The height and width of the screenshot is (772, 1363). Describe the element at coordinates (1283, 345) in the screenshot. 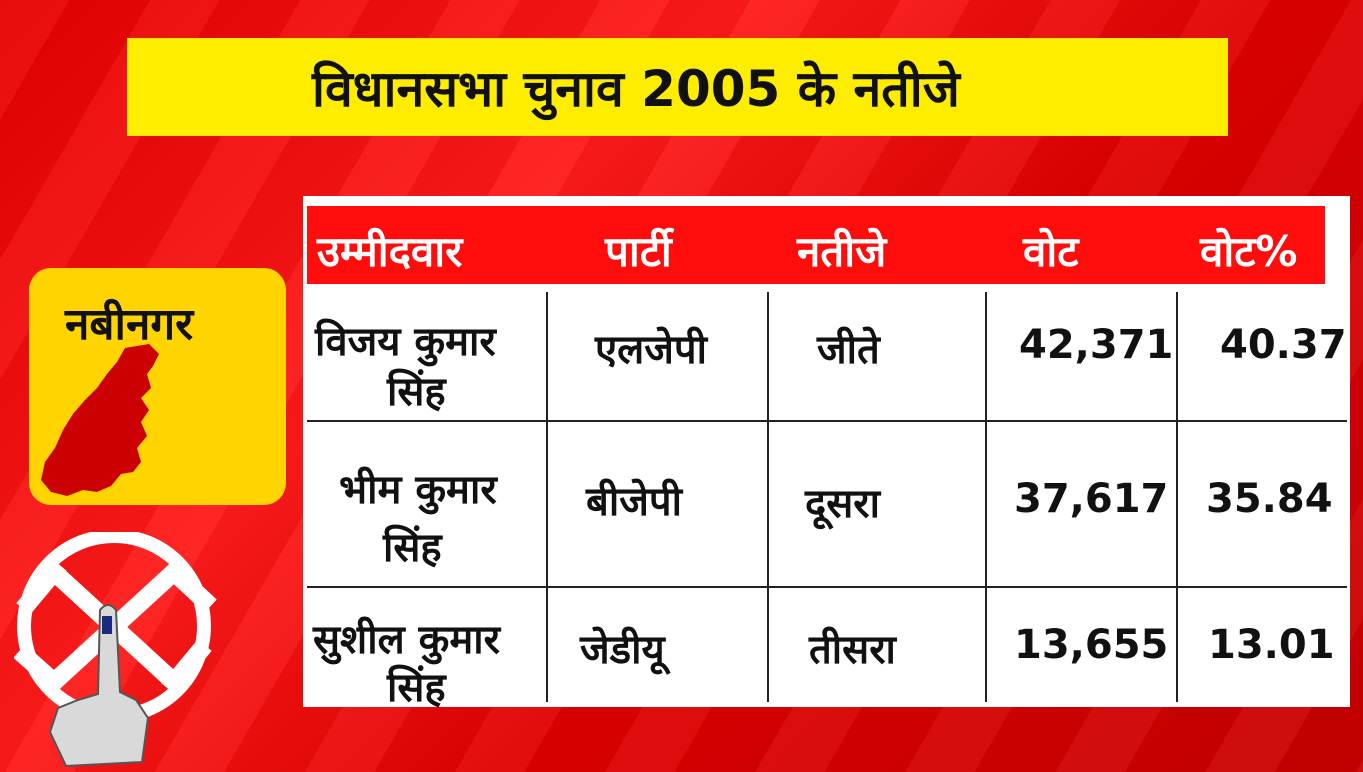

I see `vote-percent-cell: 40.37` at that location.